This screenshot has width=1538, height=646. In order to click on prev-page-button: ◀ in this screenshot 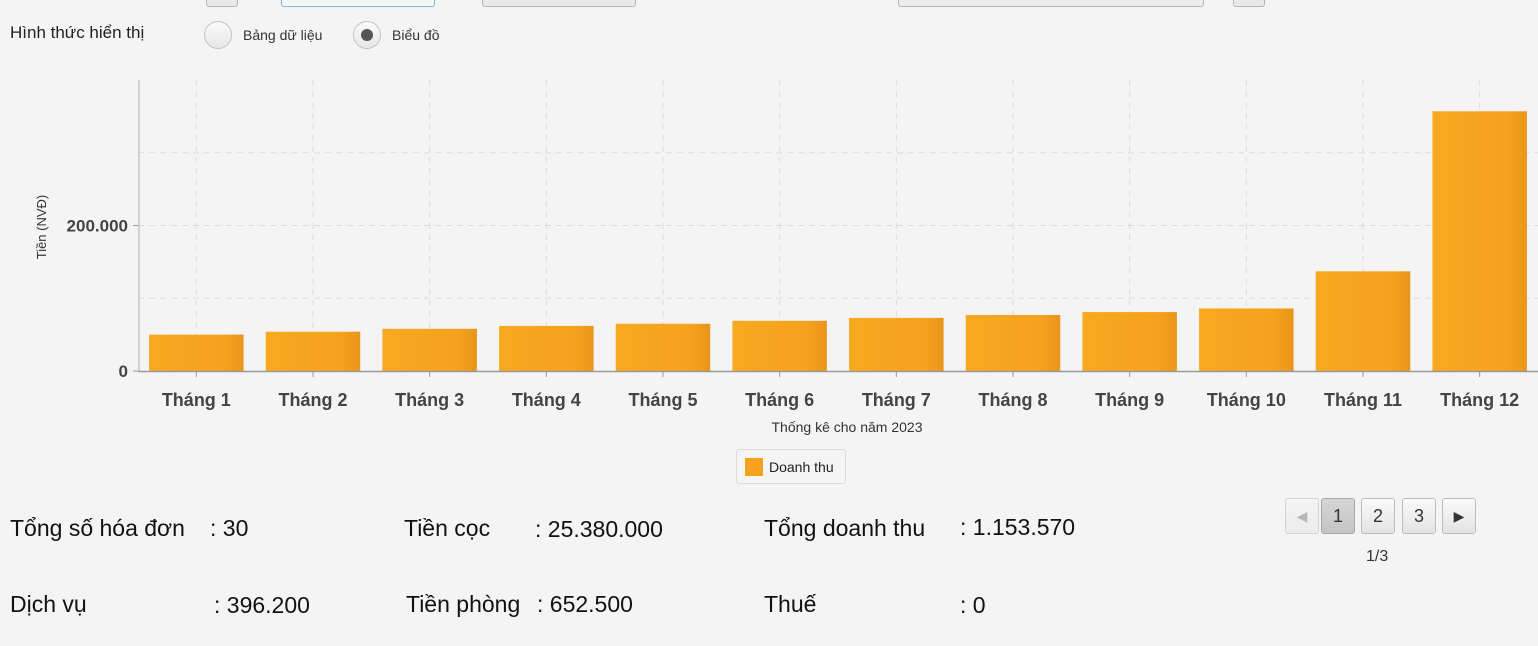, I will do `click(1302, 516)`.